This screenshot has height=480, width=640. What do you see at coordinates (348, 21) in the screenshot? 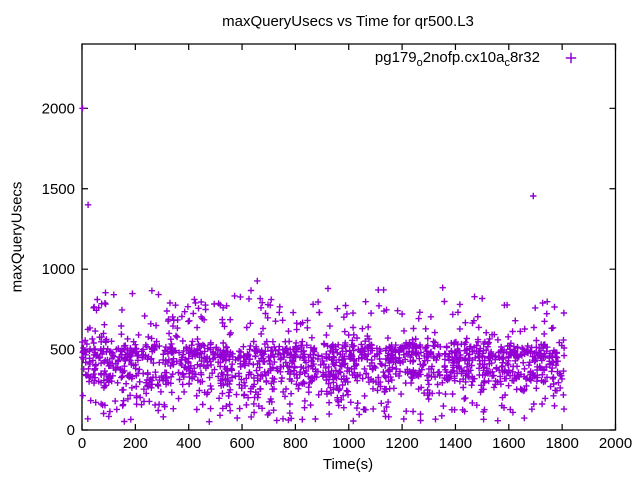
I see `chart-title: maxQueryUsecs vs Time for qr500.L3` at bounding box center [348, 21].